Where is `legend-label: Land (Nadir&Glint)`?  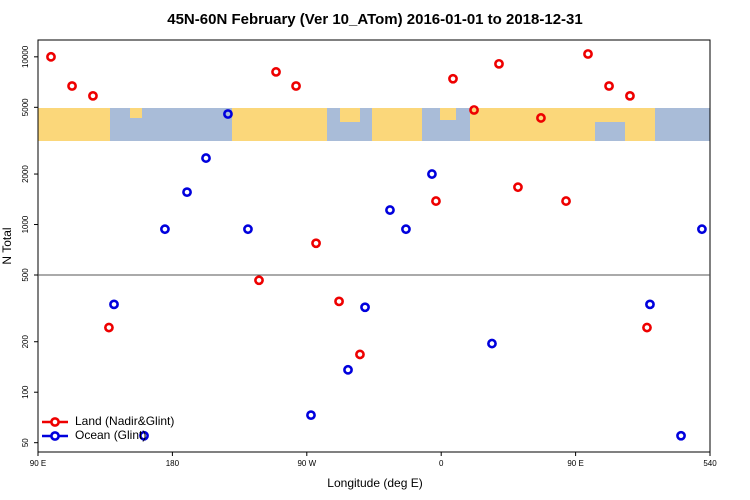 legend-label: Land (Nadir&Glint) is located at coordinates (124, 421).